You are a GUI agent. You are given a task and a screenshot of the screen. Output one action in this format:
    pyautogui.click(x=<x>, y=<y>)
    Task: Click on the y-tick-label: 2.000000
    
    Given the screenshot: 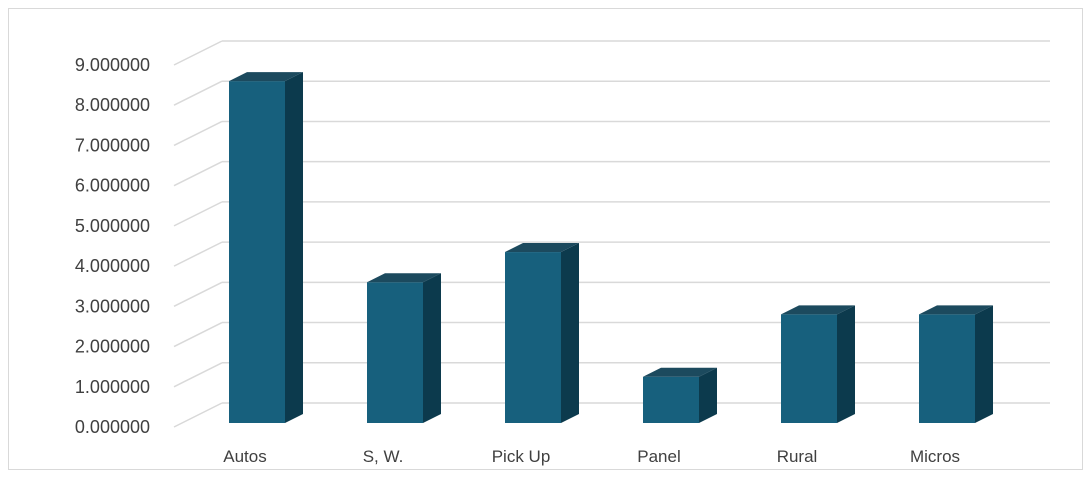 What is the action you would take?
    pyautogui.click(x=112, y=347)
    